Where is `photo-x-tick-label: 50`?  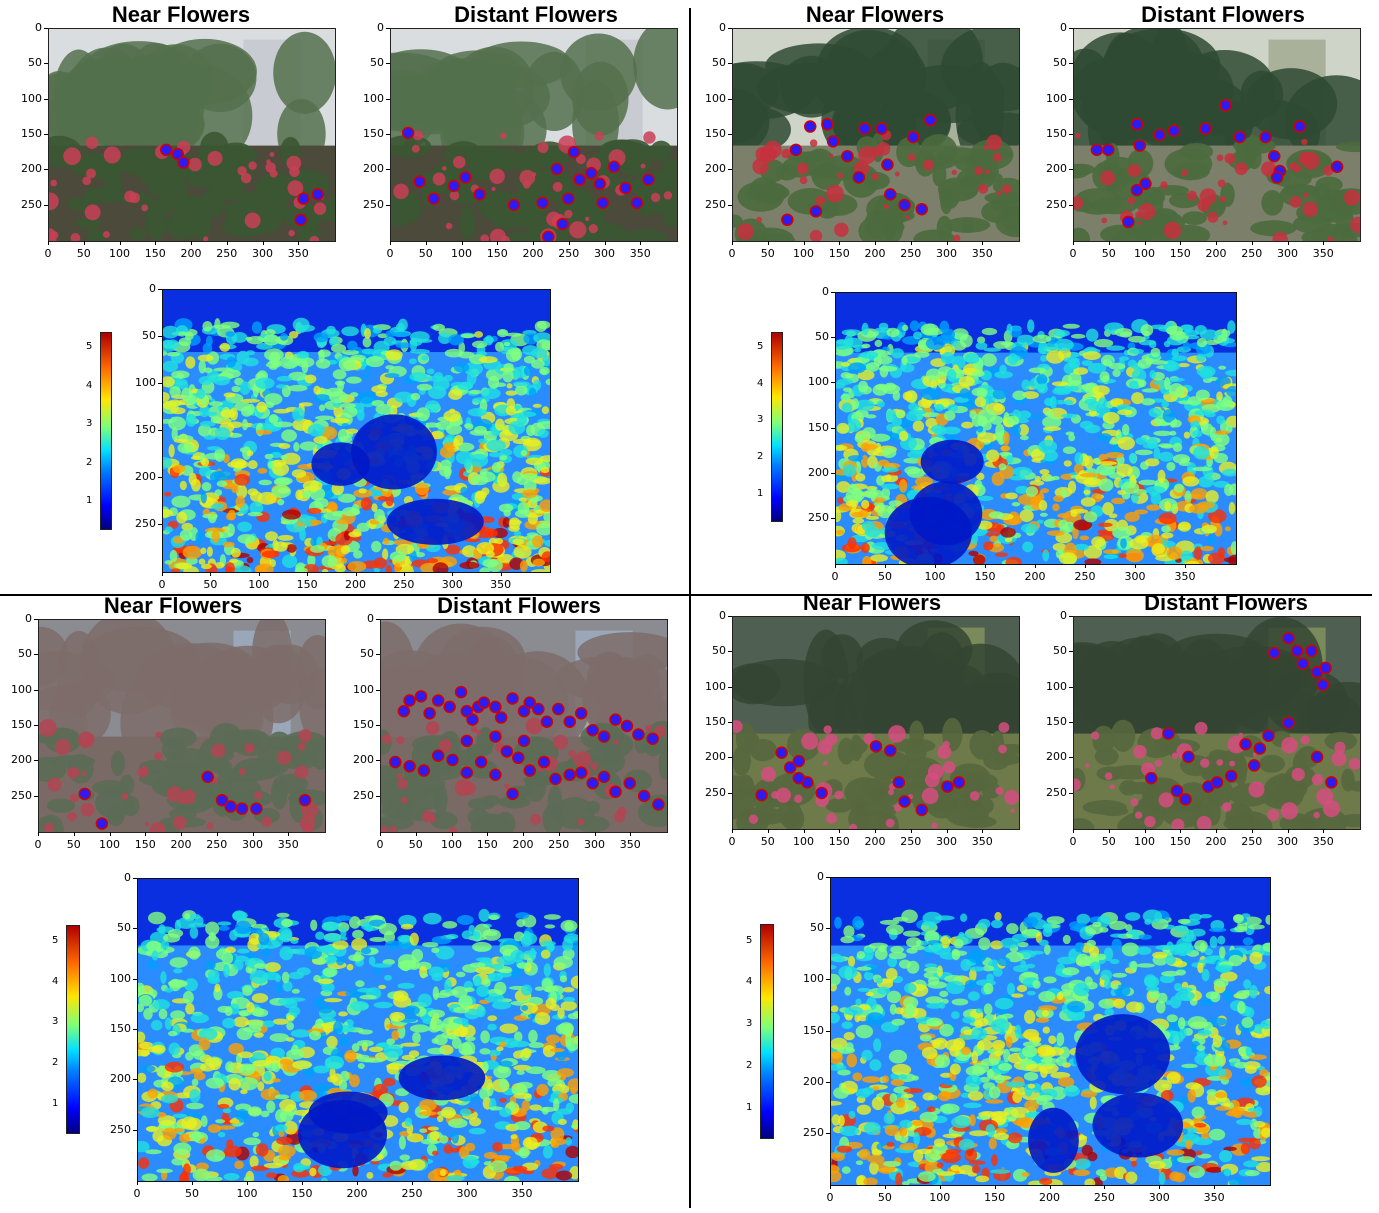 photo-x-tick-label: 50 is located at coordinates (73, 844).